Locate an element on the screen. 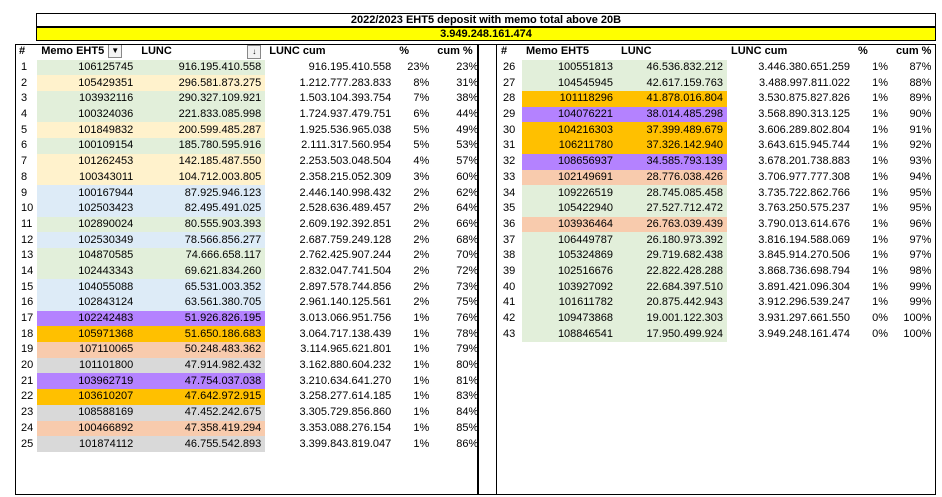 This screenshot has height=497, width=942. memo-cell: 108588169 is located at coordinates (87, 412).